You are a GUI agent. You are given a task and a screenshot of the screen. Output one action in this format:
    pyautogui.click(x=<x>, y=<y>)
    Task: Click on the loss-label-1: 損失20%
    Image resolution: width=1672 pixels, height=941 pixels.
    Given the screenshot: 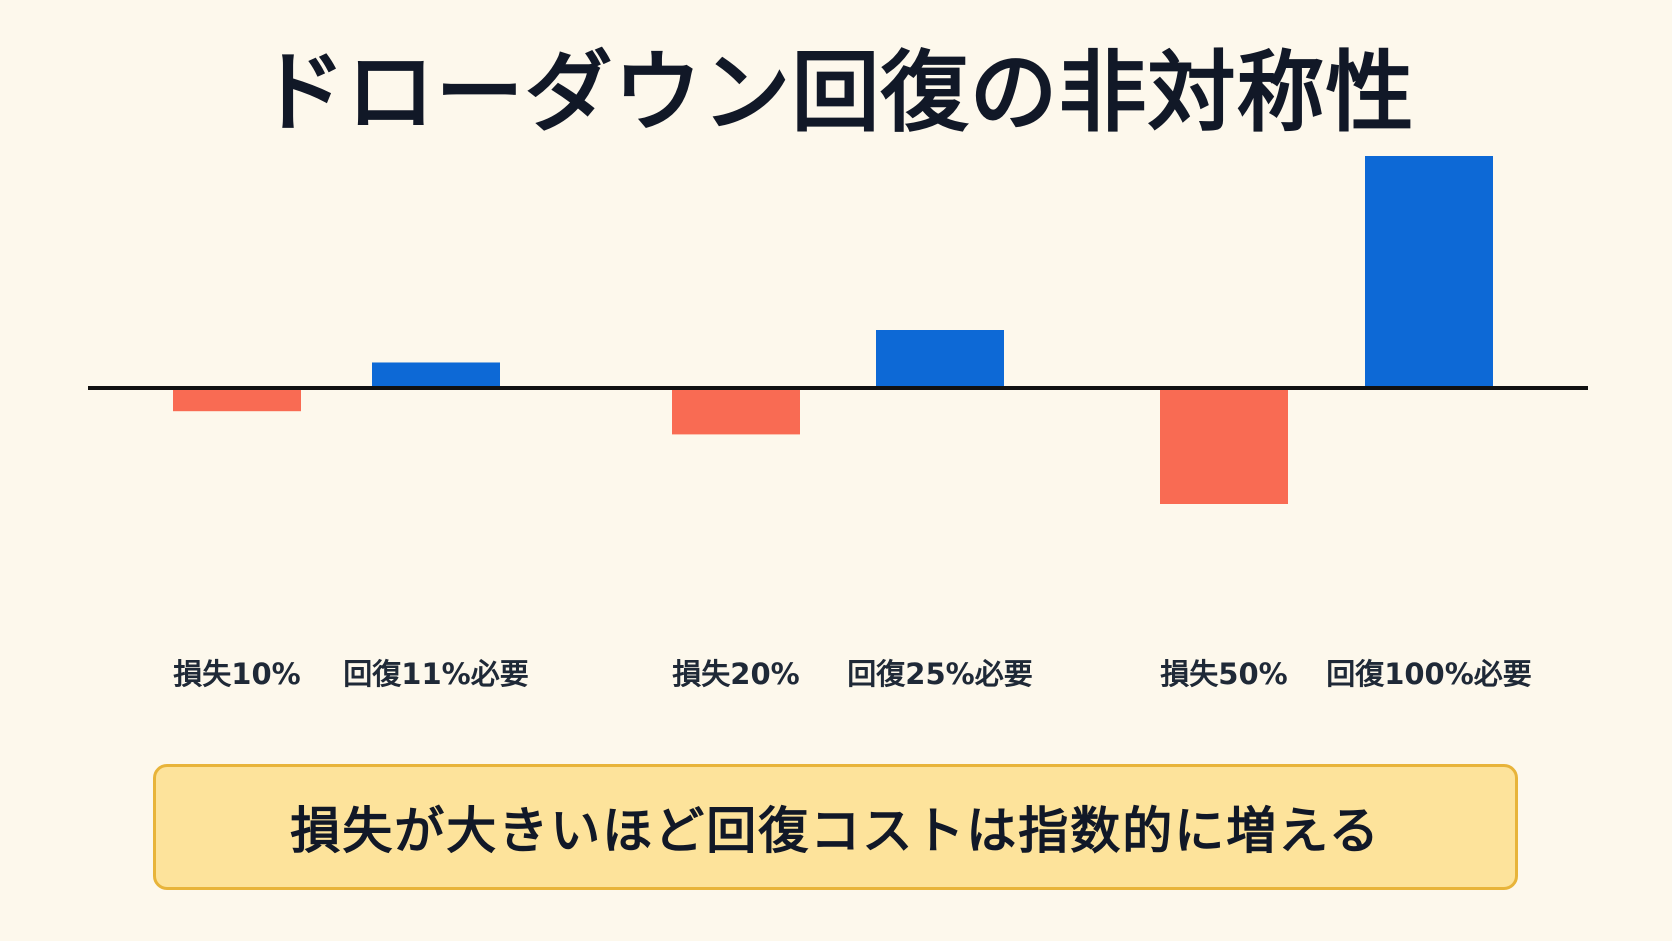 What is the action you would take?
    pyautogui.click(x=735, y=674)
    